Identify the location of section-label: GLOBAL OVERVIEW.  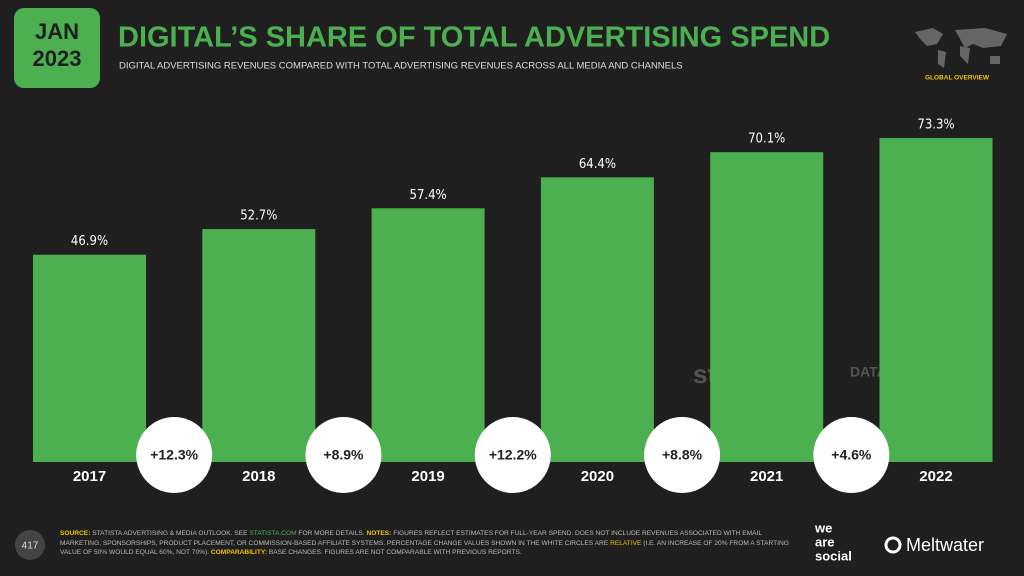
(957, 78).